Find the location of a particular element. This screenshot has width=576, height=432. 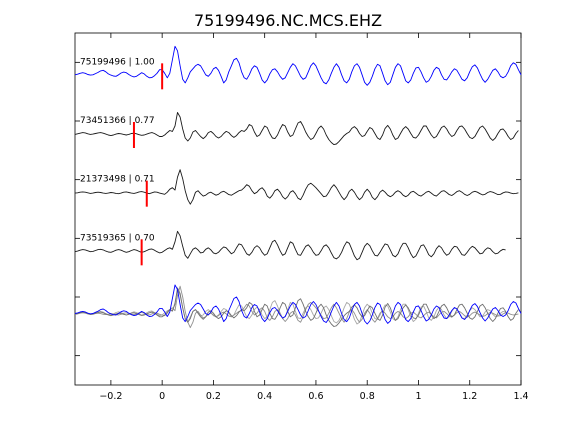

trace-label: 21373498 | 0.71 is located at coordinates (117, 180).